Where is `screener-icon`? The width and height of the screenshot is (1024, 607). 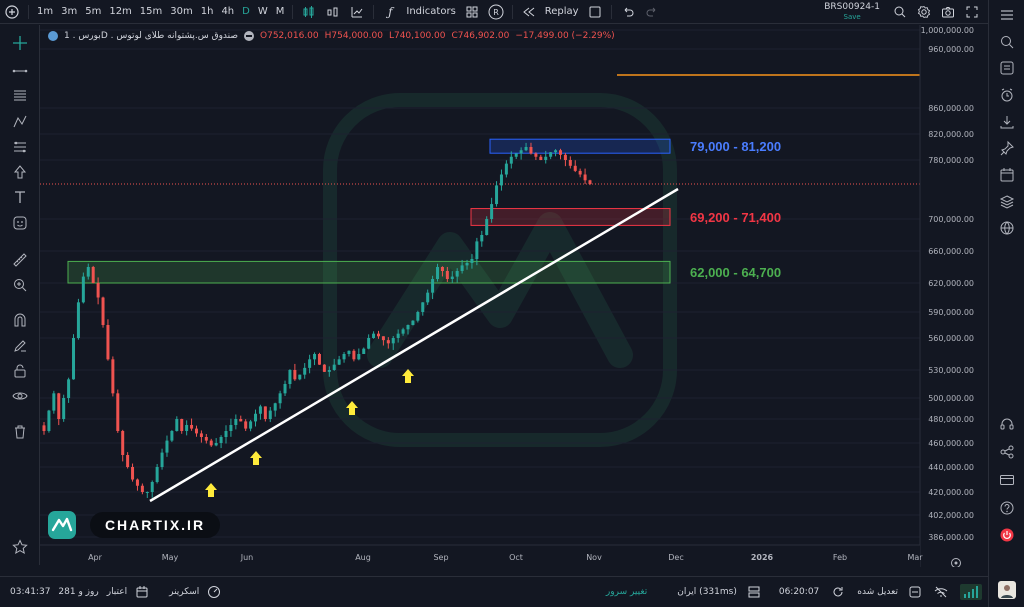 screener-icon is located at coordinates (214, 592).